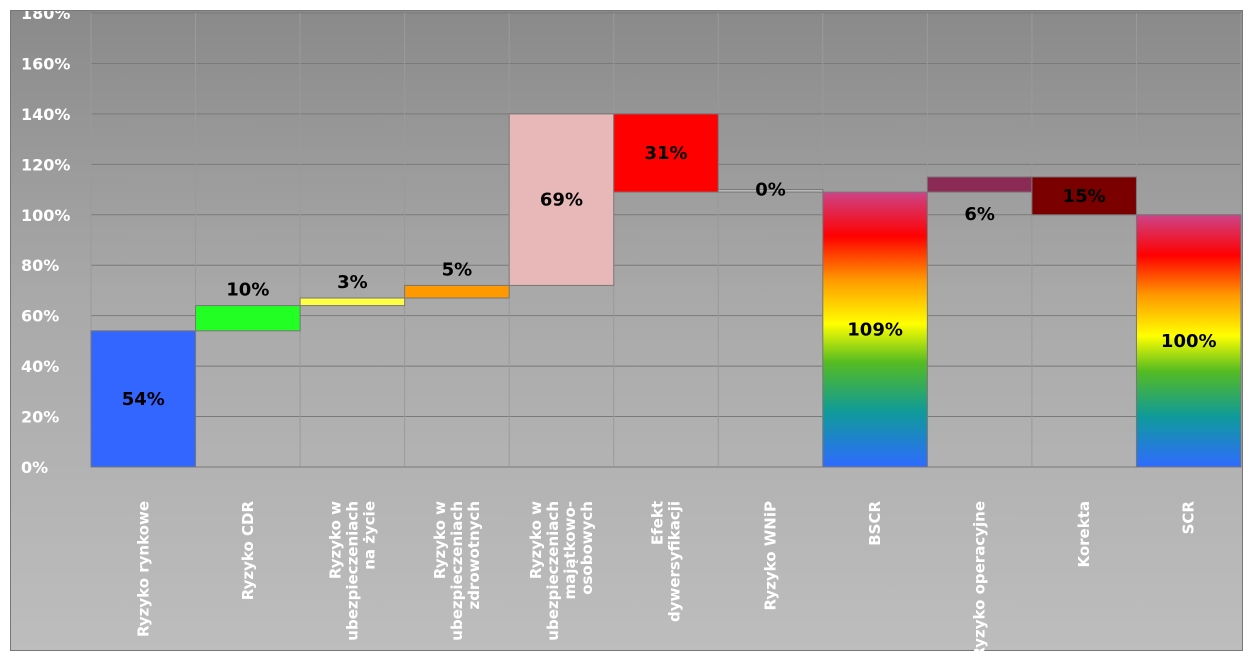 The height and width of the screenshot is (661, 1253). I want to click on data-label: 100%, so click(1189, 341).